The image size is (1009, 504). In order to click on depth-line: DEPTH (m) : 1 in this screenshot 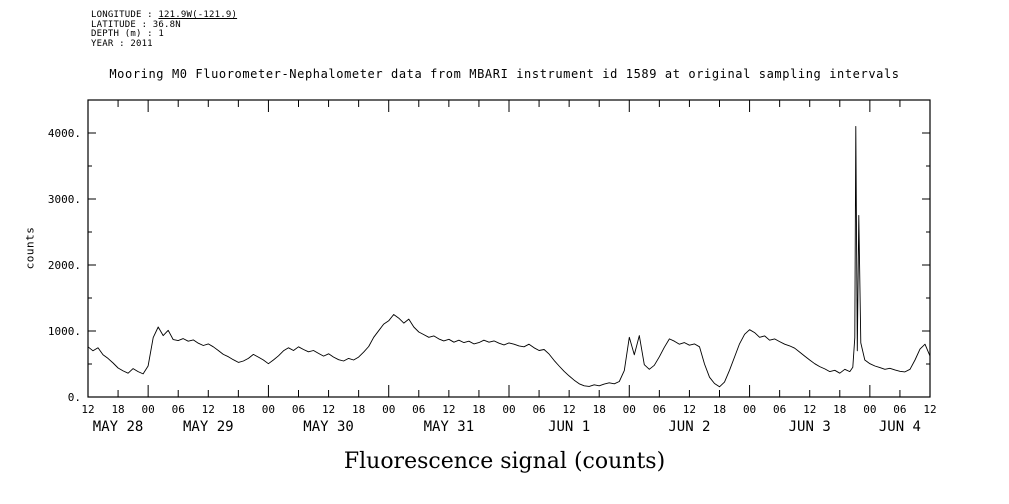, I will do `click(128, 34)`.